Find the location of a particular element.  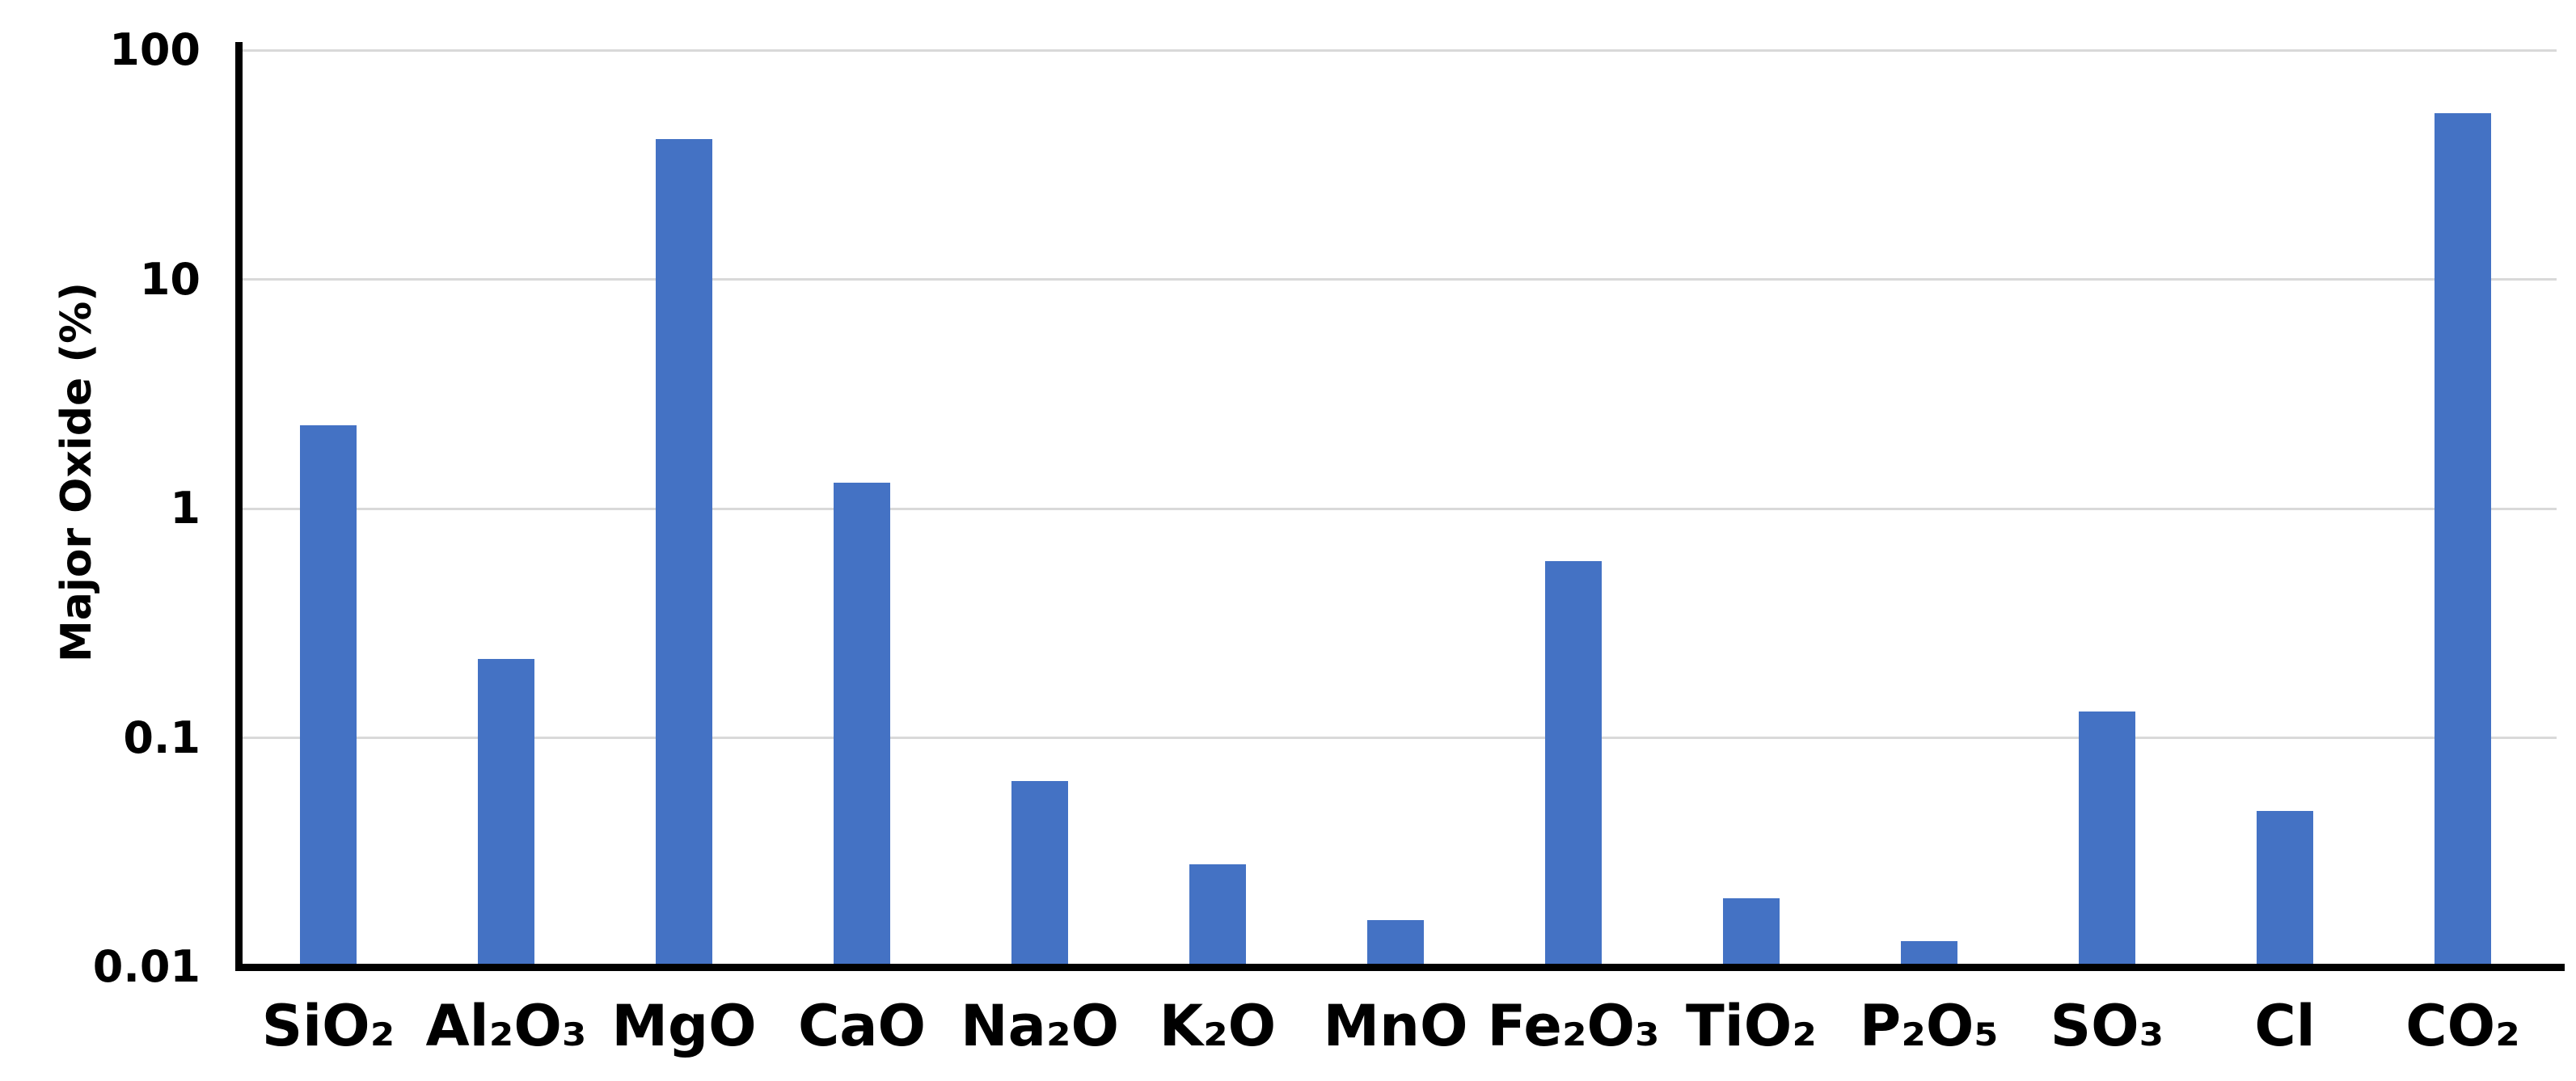

y-axis-line is located at coordinates (239, 506).